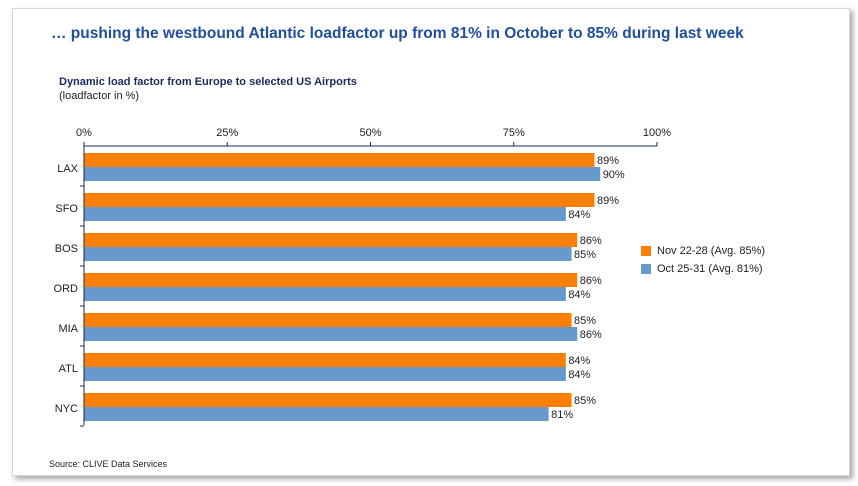 The height and width of the screenshot is (486, 858). I want to click on legend-item-oct: Oct 25-31 (Avg. 81%), so click(703, 269).